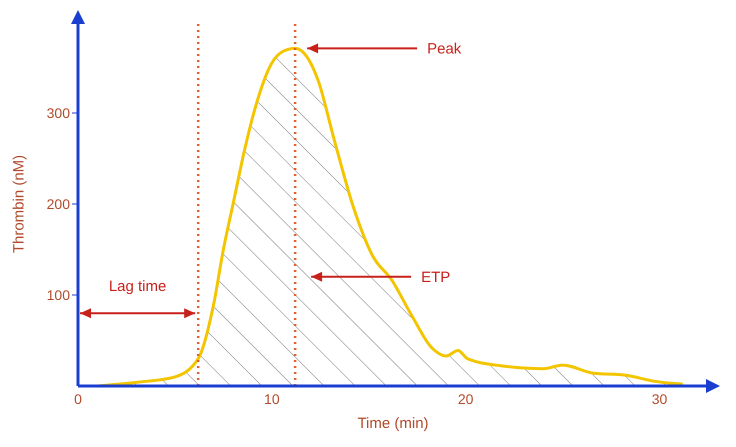 This screenshot has height=447, width=736. What do you see at coordinates (272, 398) in the screenshot?
I see `x-tick-label: 10` at bounding box center [272, 398].